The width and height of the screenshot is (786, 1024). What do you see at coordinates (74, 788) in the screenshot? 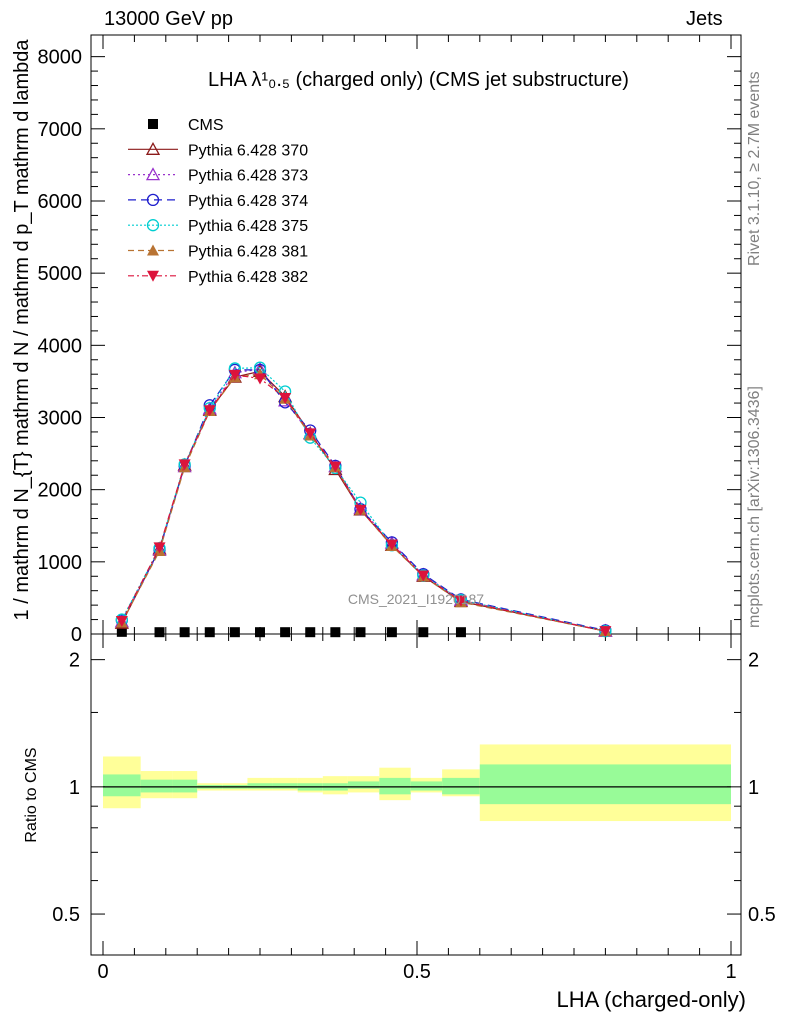
I see `ratio-y-tick-label: 1` at bounding box center [74, 788].